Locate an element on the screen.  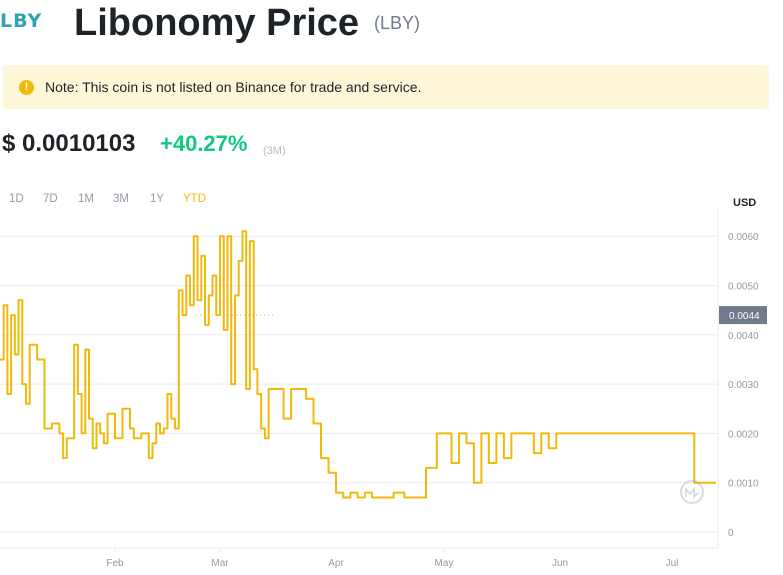
x-tick-label: Feb is located at coordinates (115, 563).